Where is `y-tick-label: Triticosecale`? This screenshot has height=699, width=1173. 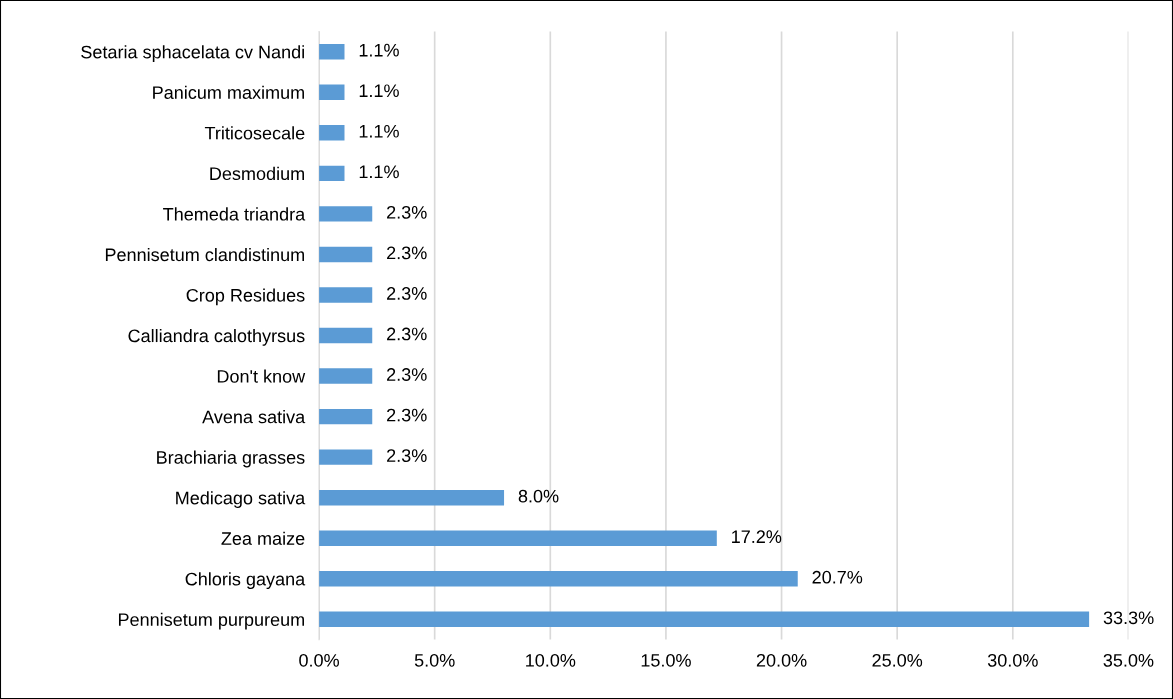 y-tick-label: Triticosecale is located at coordinates (254, 133).